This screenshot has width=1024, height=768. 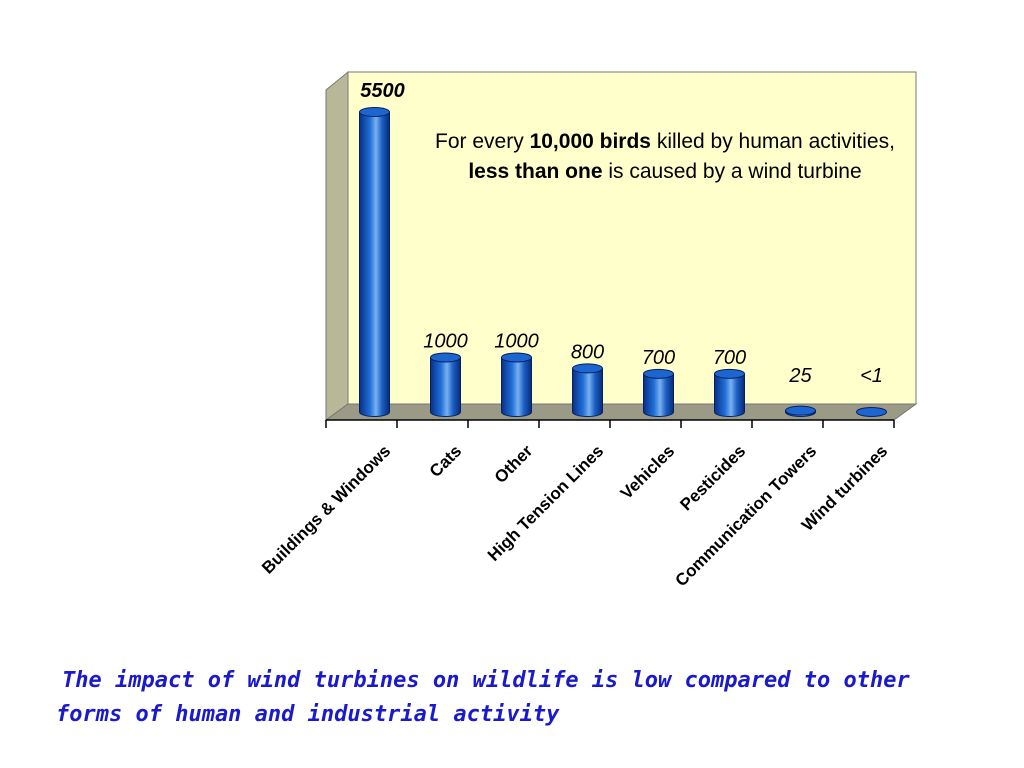 I want to click on annotation-bold-1: 10,000 birds, so click(x=590, y=141).